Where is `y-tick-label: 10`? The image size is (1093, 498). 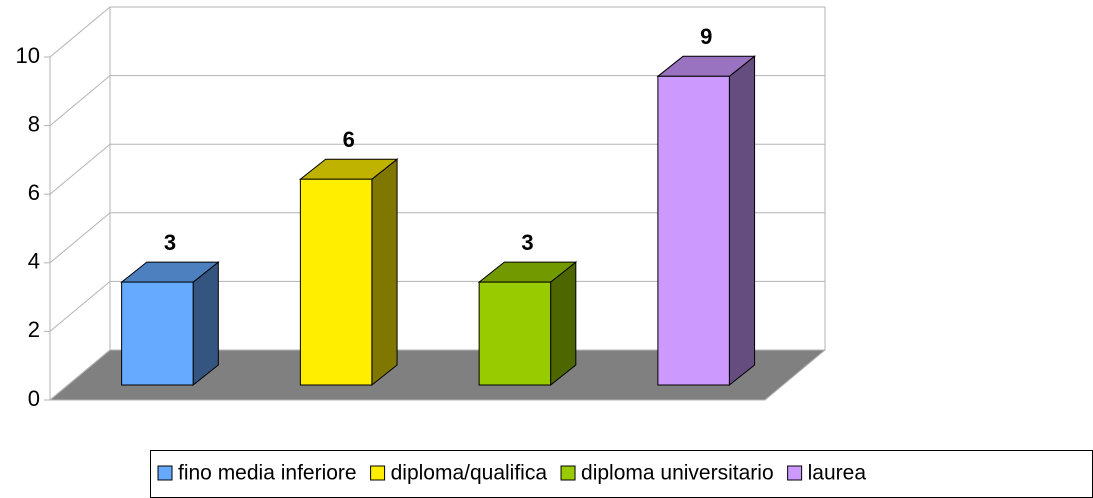 y-tick-label: 10 is located at coordinates (28, 55).